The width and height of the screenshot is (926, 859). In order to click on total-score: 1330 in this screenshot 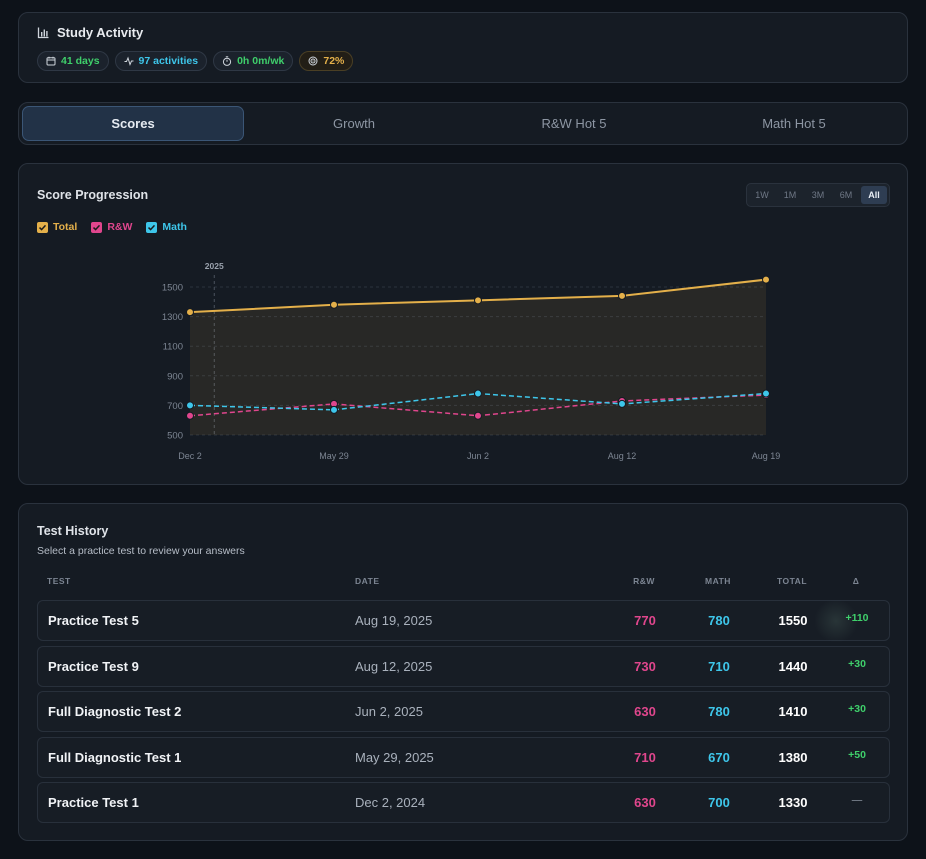, I will do `click(793, 802)`.